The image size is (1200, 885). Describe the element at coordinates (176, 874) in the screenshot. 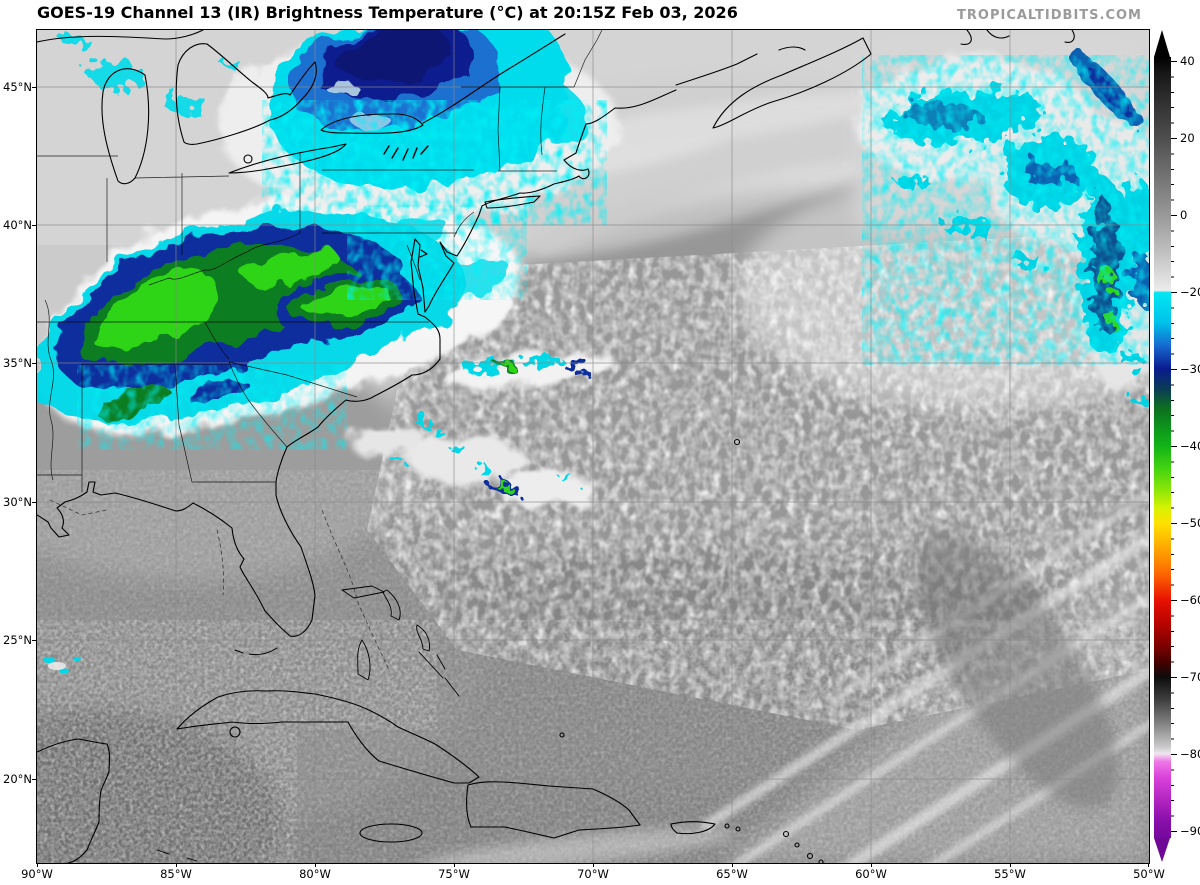

I see `lon-label: 85°W` at that location.